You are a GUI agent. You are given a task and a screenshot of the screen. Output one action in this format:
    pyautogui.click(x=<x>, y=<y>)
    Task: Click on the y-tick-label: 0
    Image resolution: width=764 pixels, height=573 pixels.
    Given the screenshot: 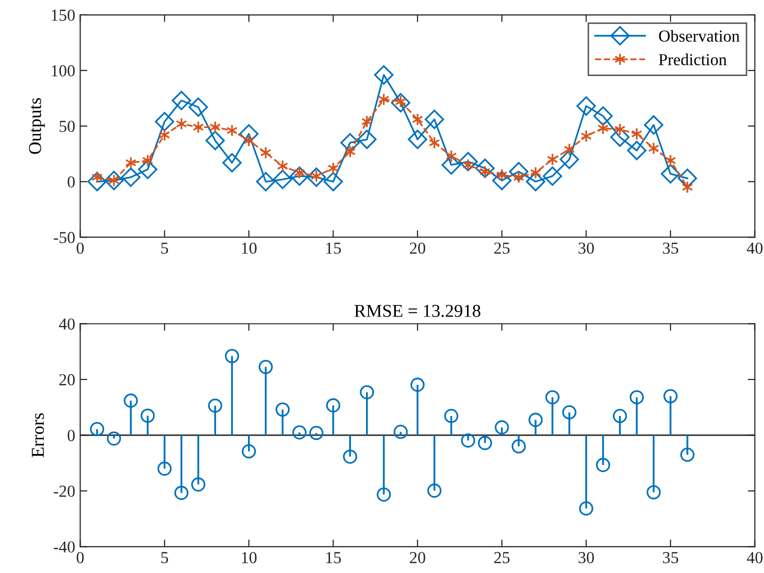 What is the action you would take?
    pyautogui.click(x=71, y=436)
    